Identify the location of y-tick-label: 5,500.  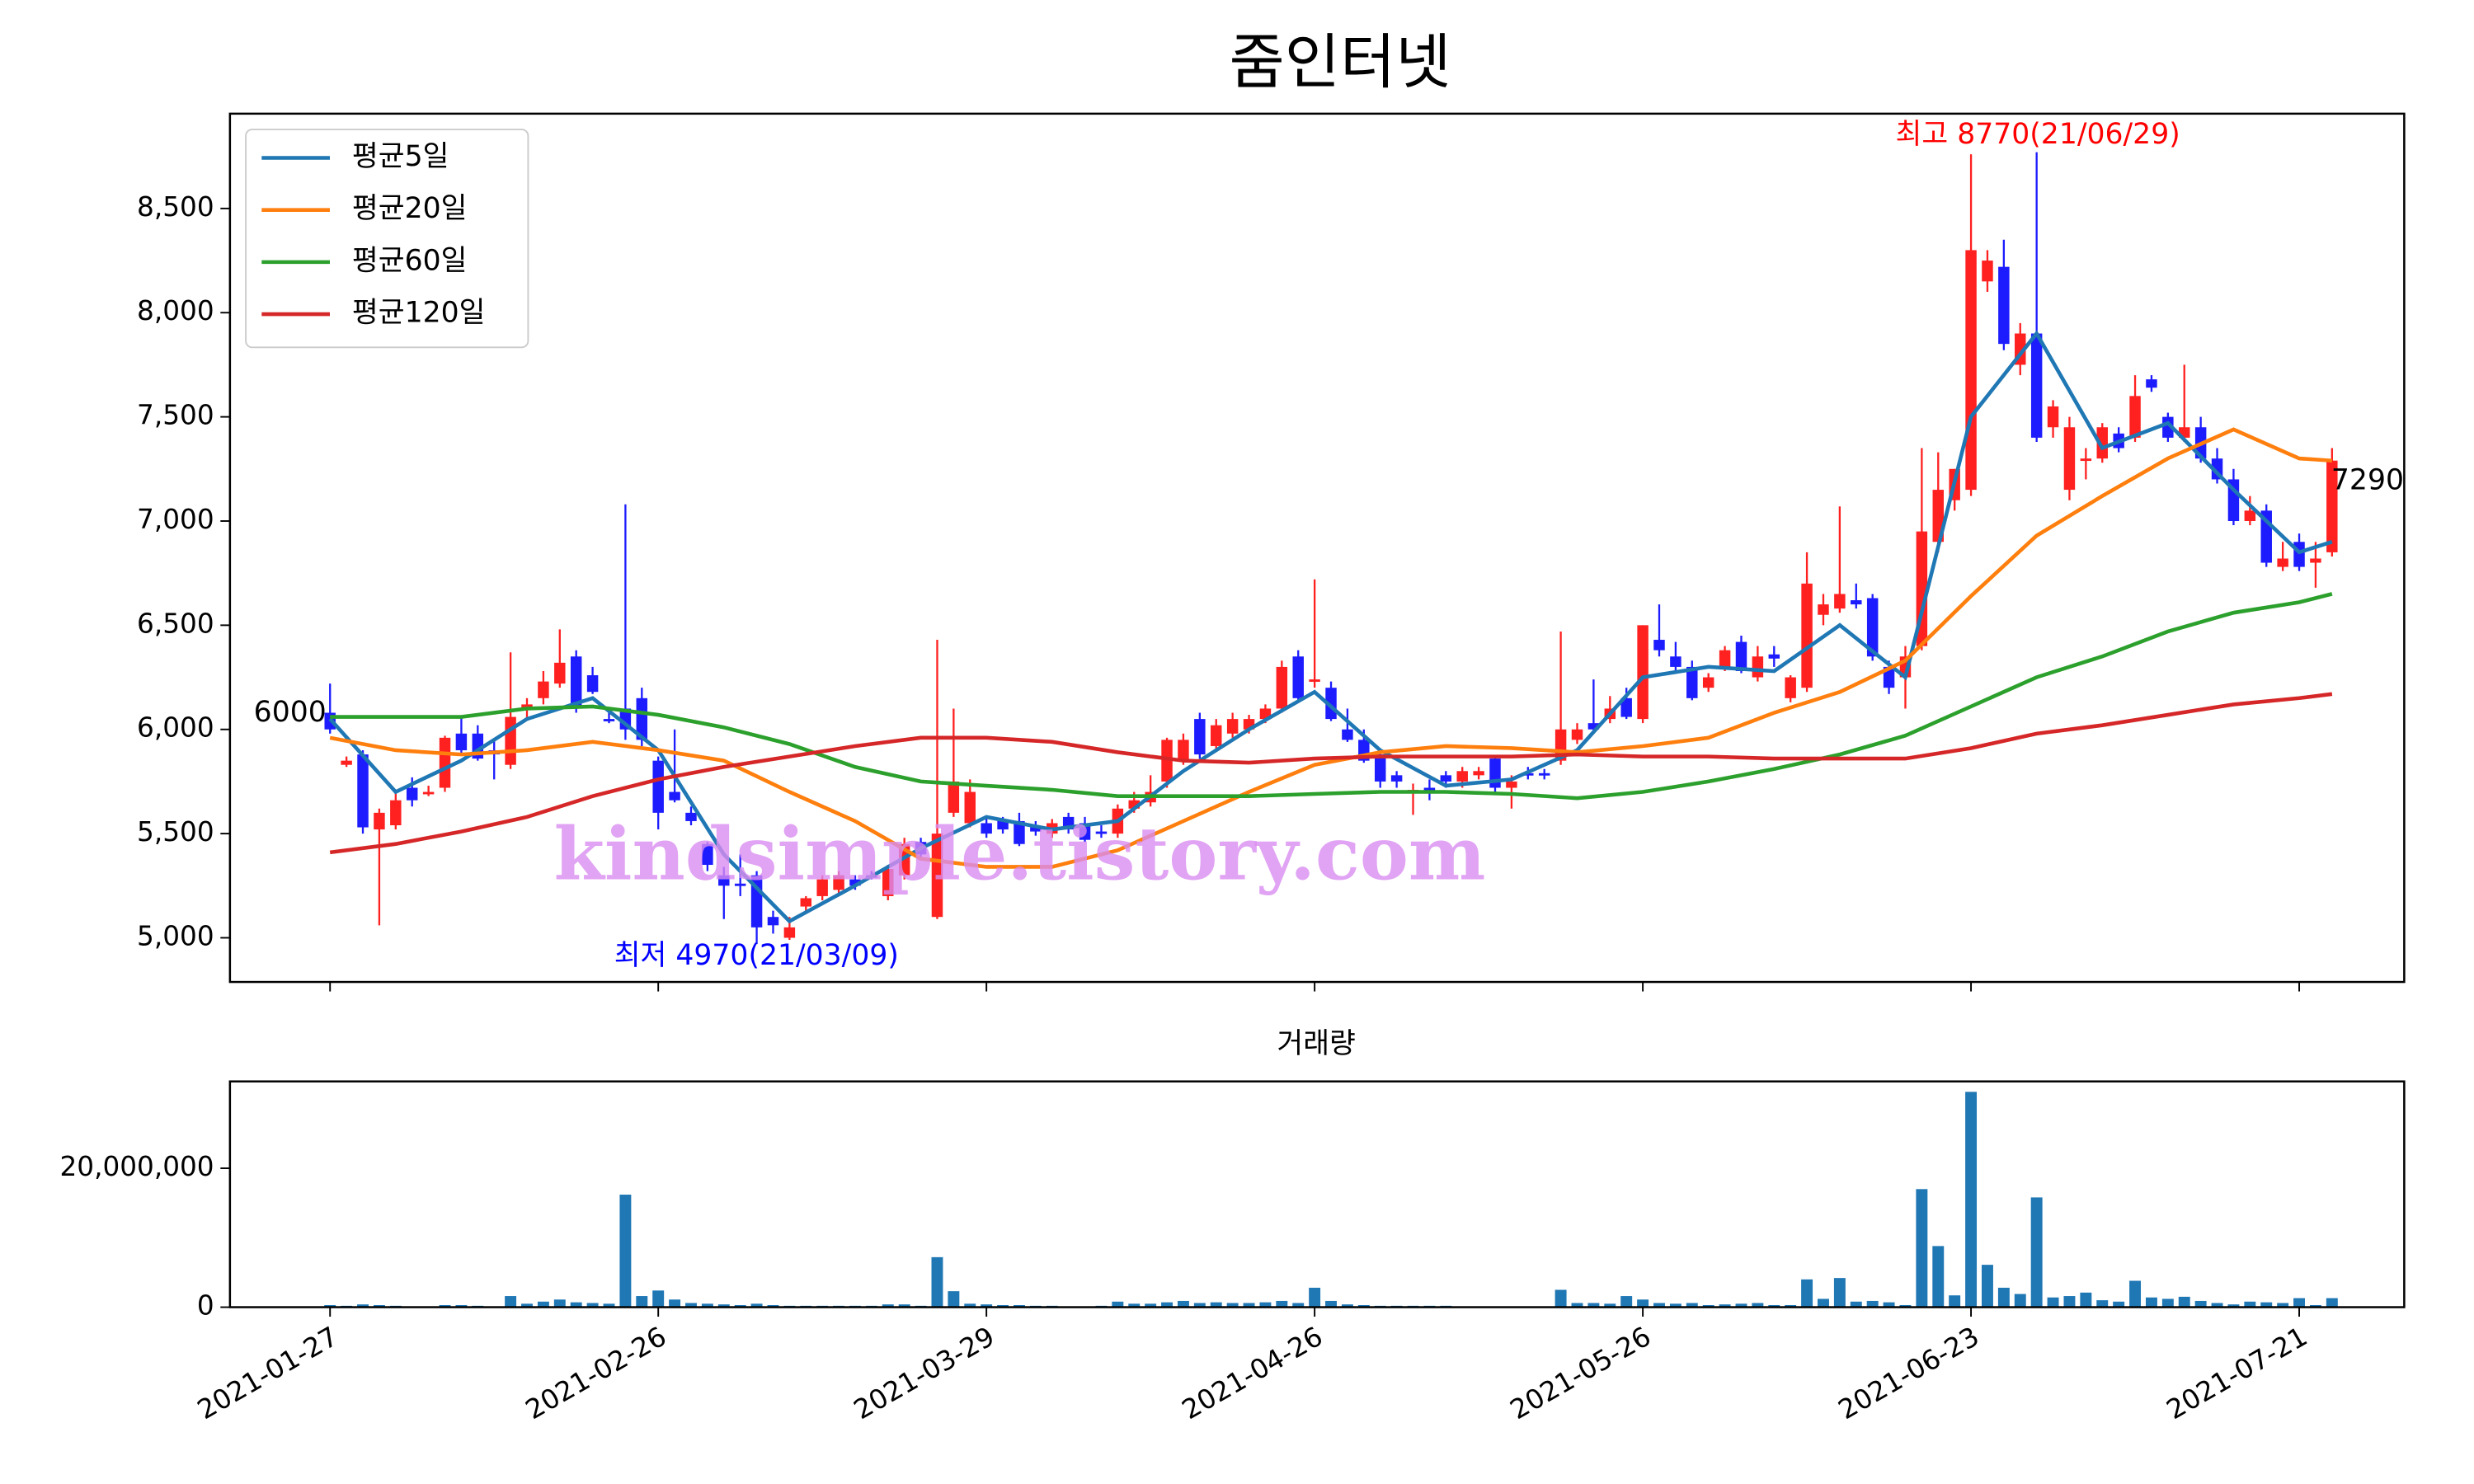
(175, 832).